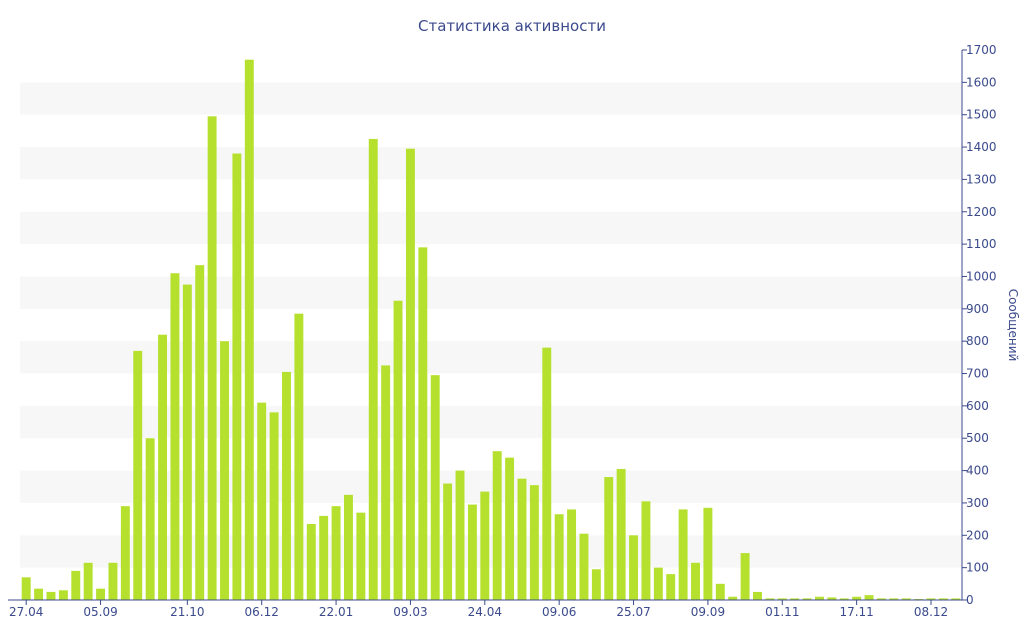 The height and width of the screenshot is (640, 1024). Describe the element at coordinates (981, 179) in the screenshot. I see `y-tick-label: 1300` at that location.